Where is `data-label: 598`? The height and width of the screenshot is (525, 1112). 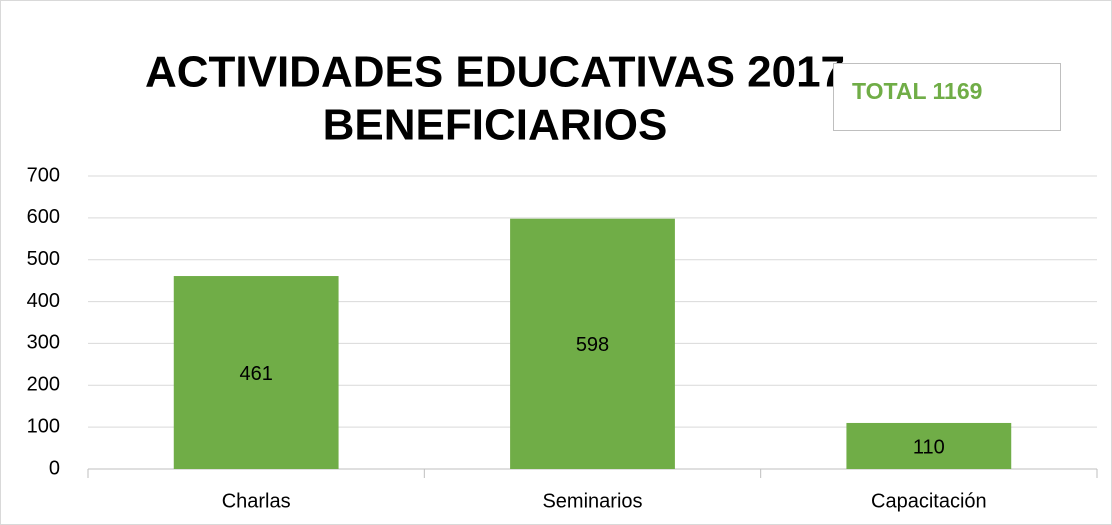 data-label: 598 is located at coordinates (592, 345).